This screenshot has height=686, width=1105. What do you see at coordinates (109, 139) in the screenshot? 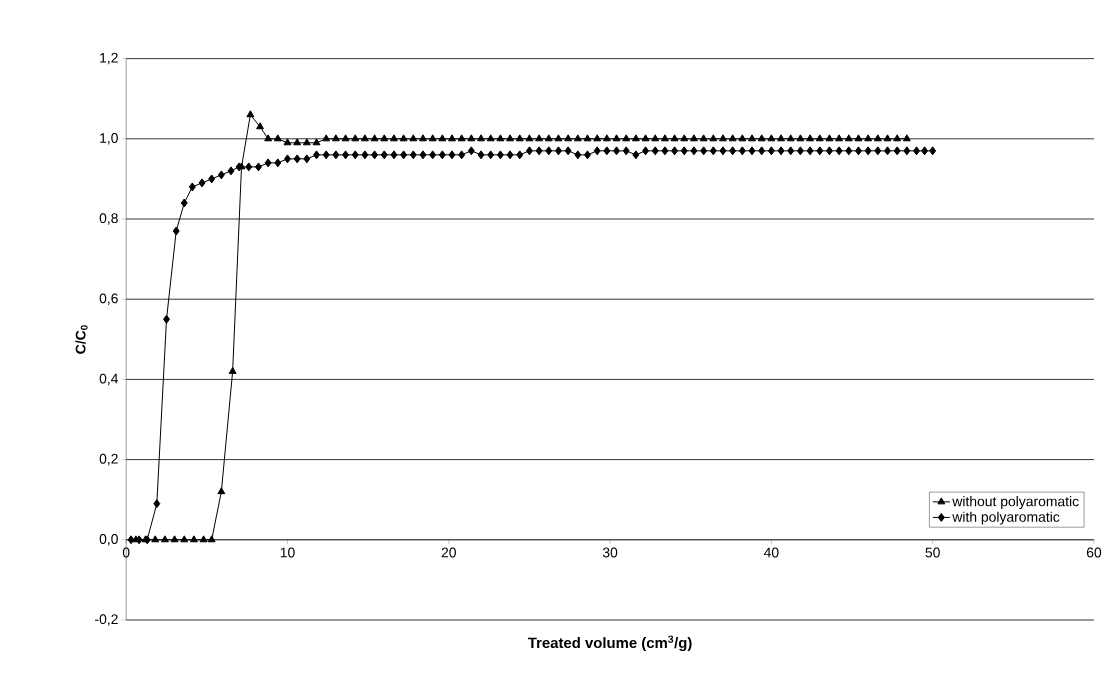
I see `y-tick-label: 1,0` at bounding box center [109, 139].